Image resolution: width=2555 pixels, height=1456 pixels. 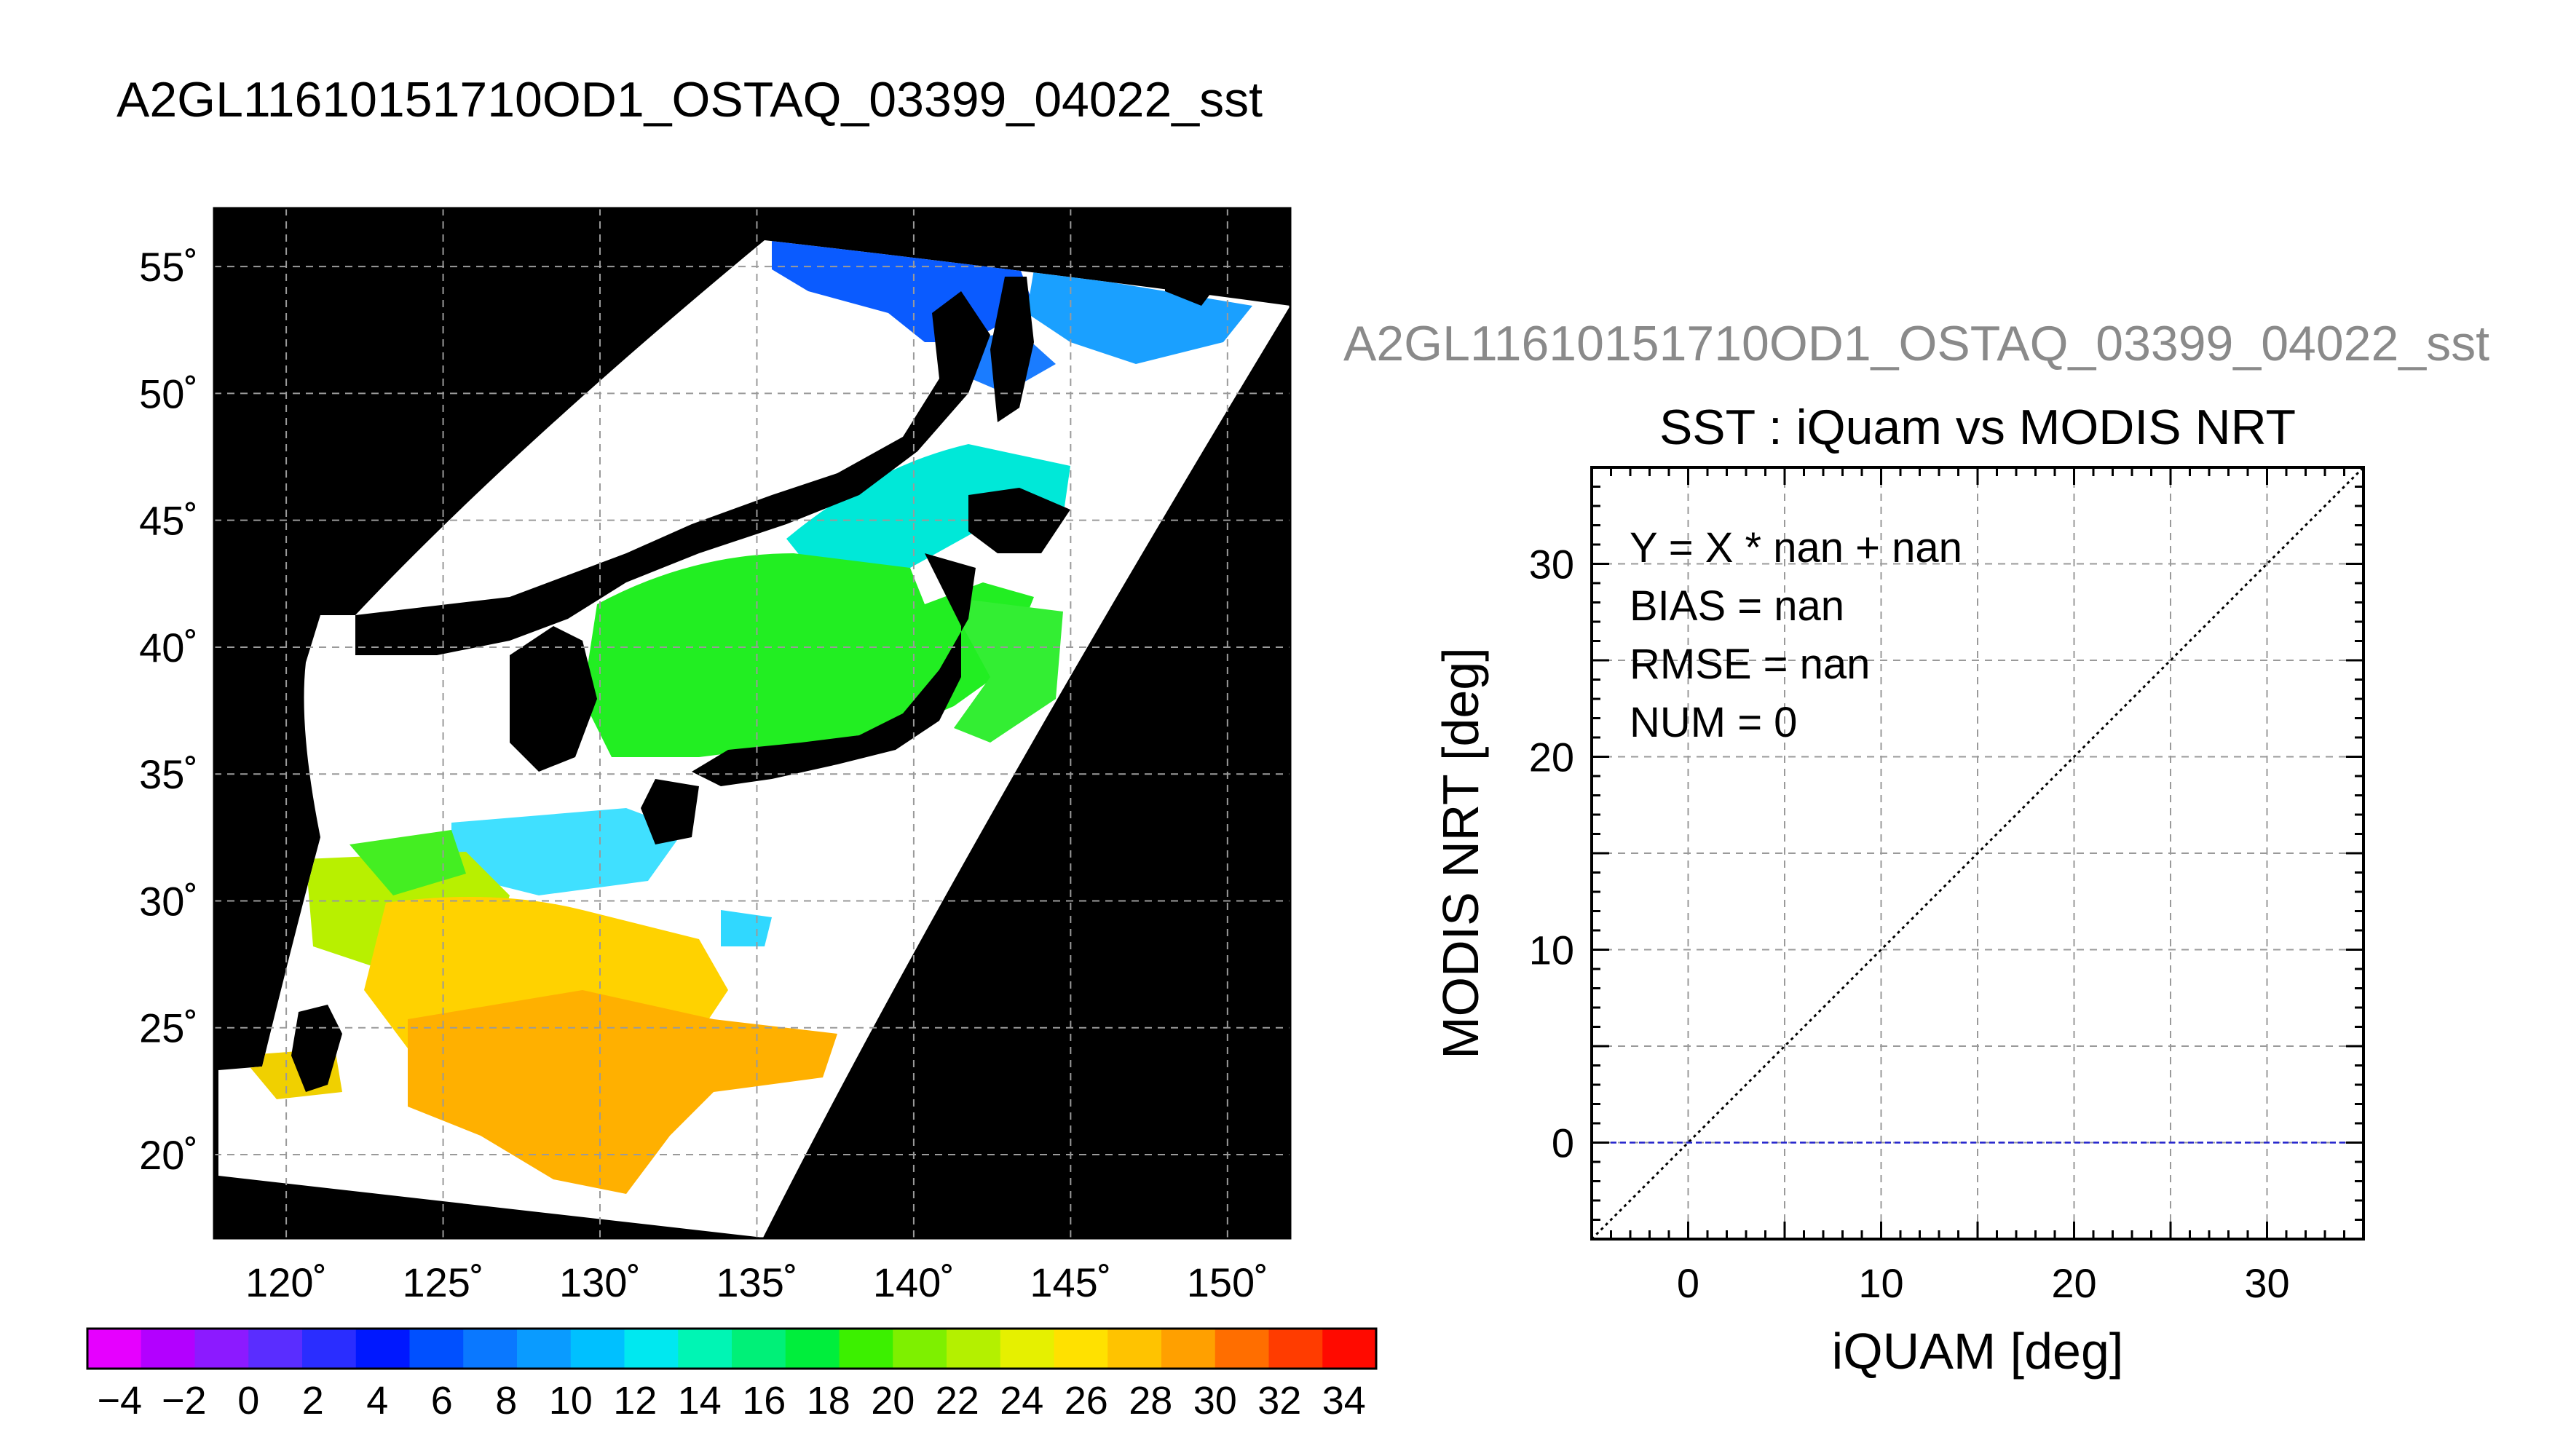 I want to click on lon-tick-label: 135˚, so click(x=756, y=1282).